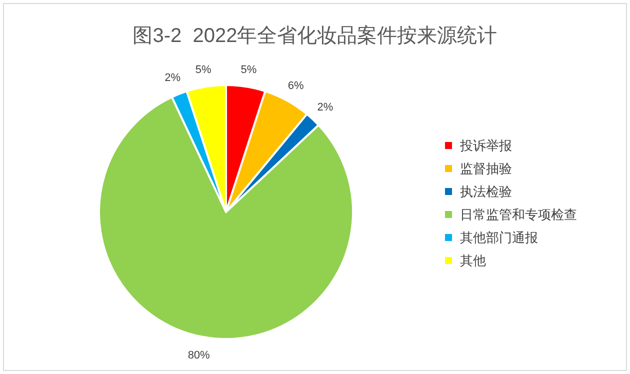 Image resolution: width=630 pixels, height=374 pixels. Describe the element at coordinates (485, 145) in the screenshot. I see `legend-label: 投诉举报` at that location.